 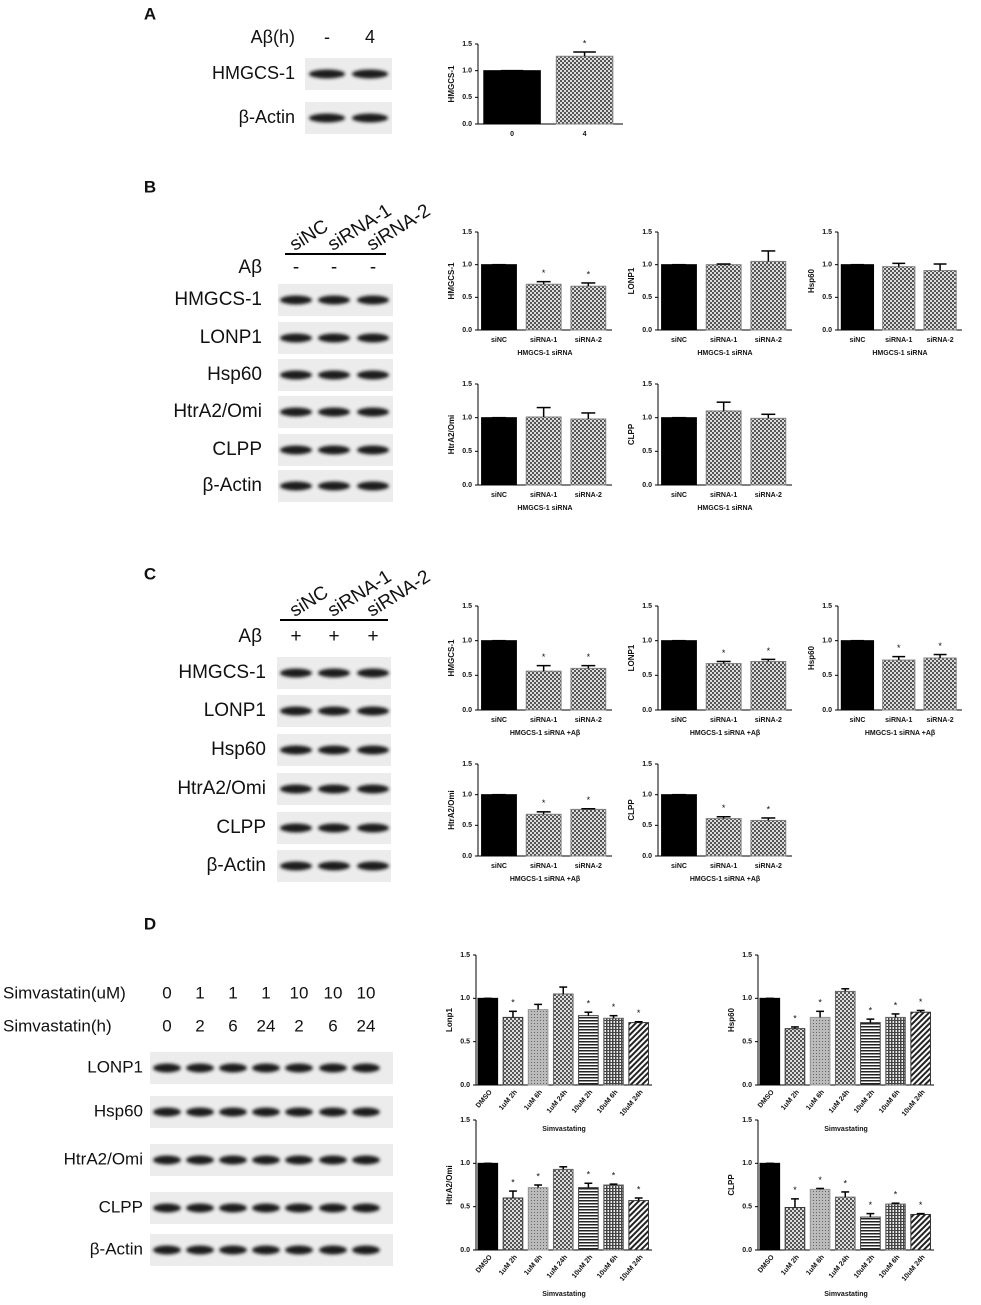 What do you see at coordinates (150, 186) in the screenshot?
I see `panel-letter: B` at bounding box center [150, 186].